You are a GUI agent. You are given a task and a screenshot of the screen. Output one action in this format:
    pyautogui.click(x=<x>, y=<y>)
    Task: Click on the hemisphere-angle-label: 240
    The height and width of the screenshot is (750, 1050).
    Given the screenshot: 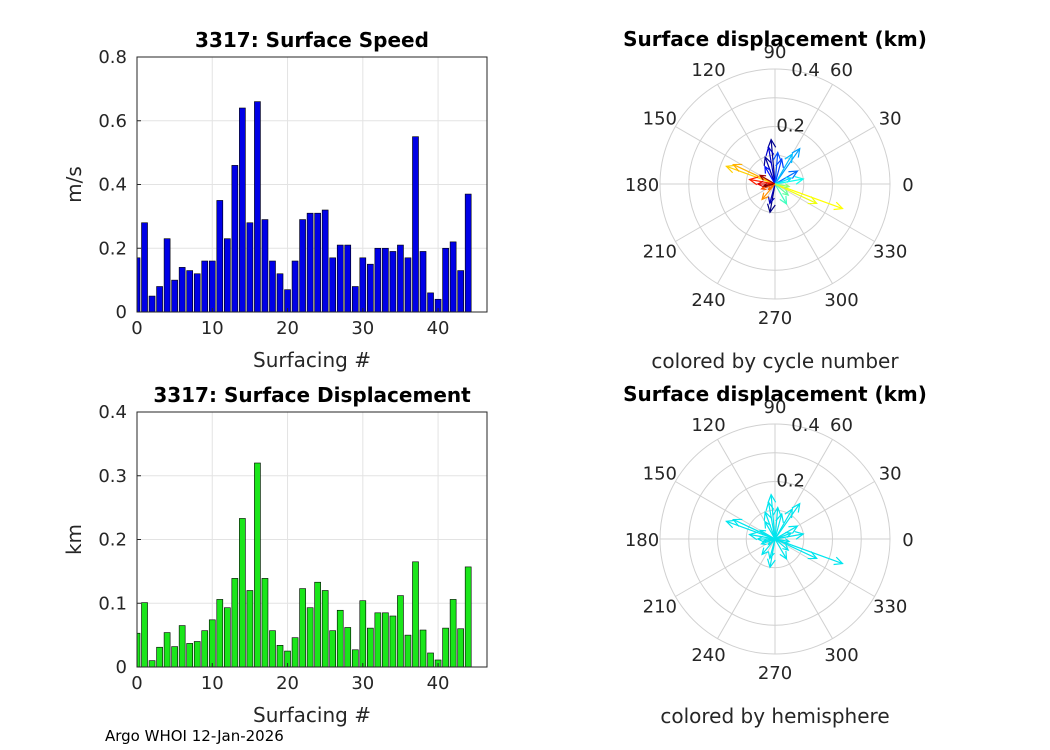 What is the action you would take?
    pyautogui.click(x=708, y=655)
    